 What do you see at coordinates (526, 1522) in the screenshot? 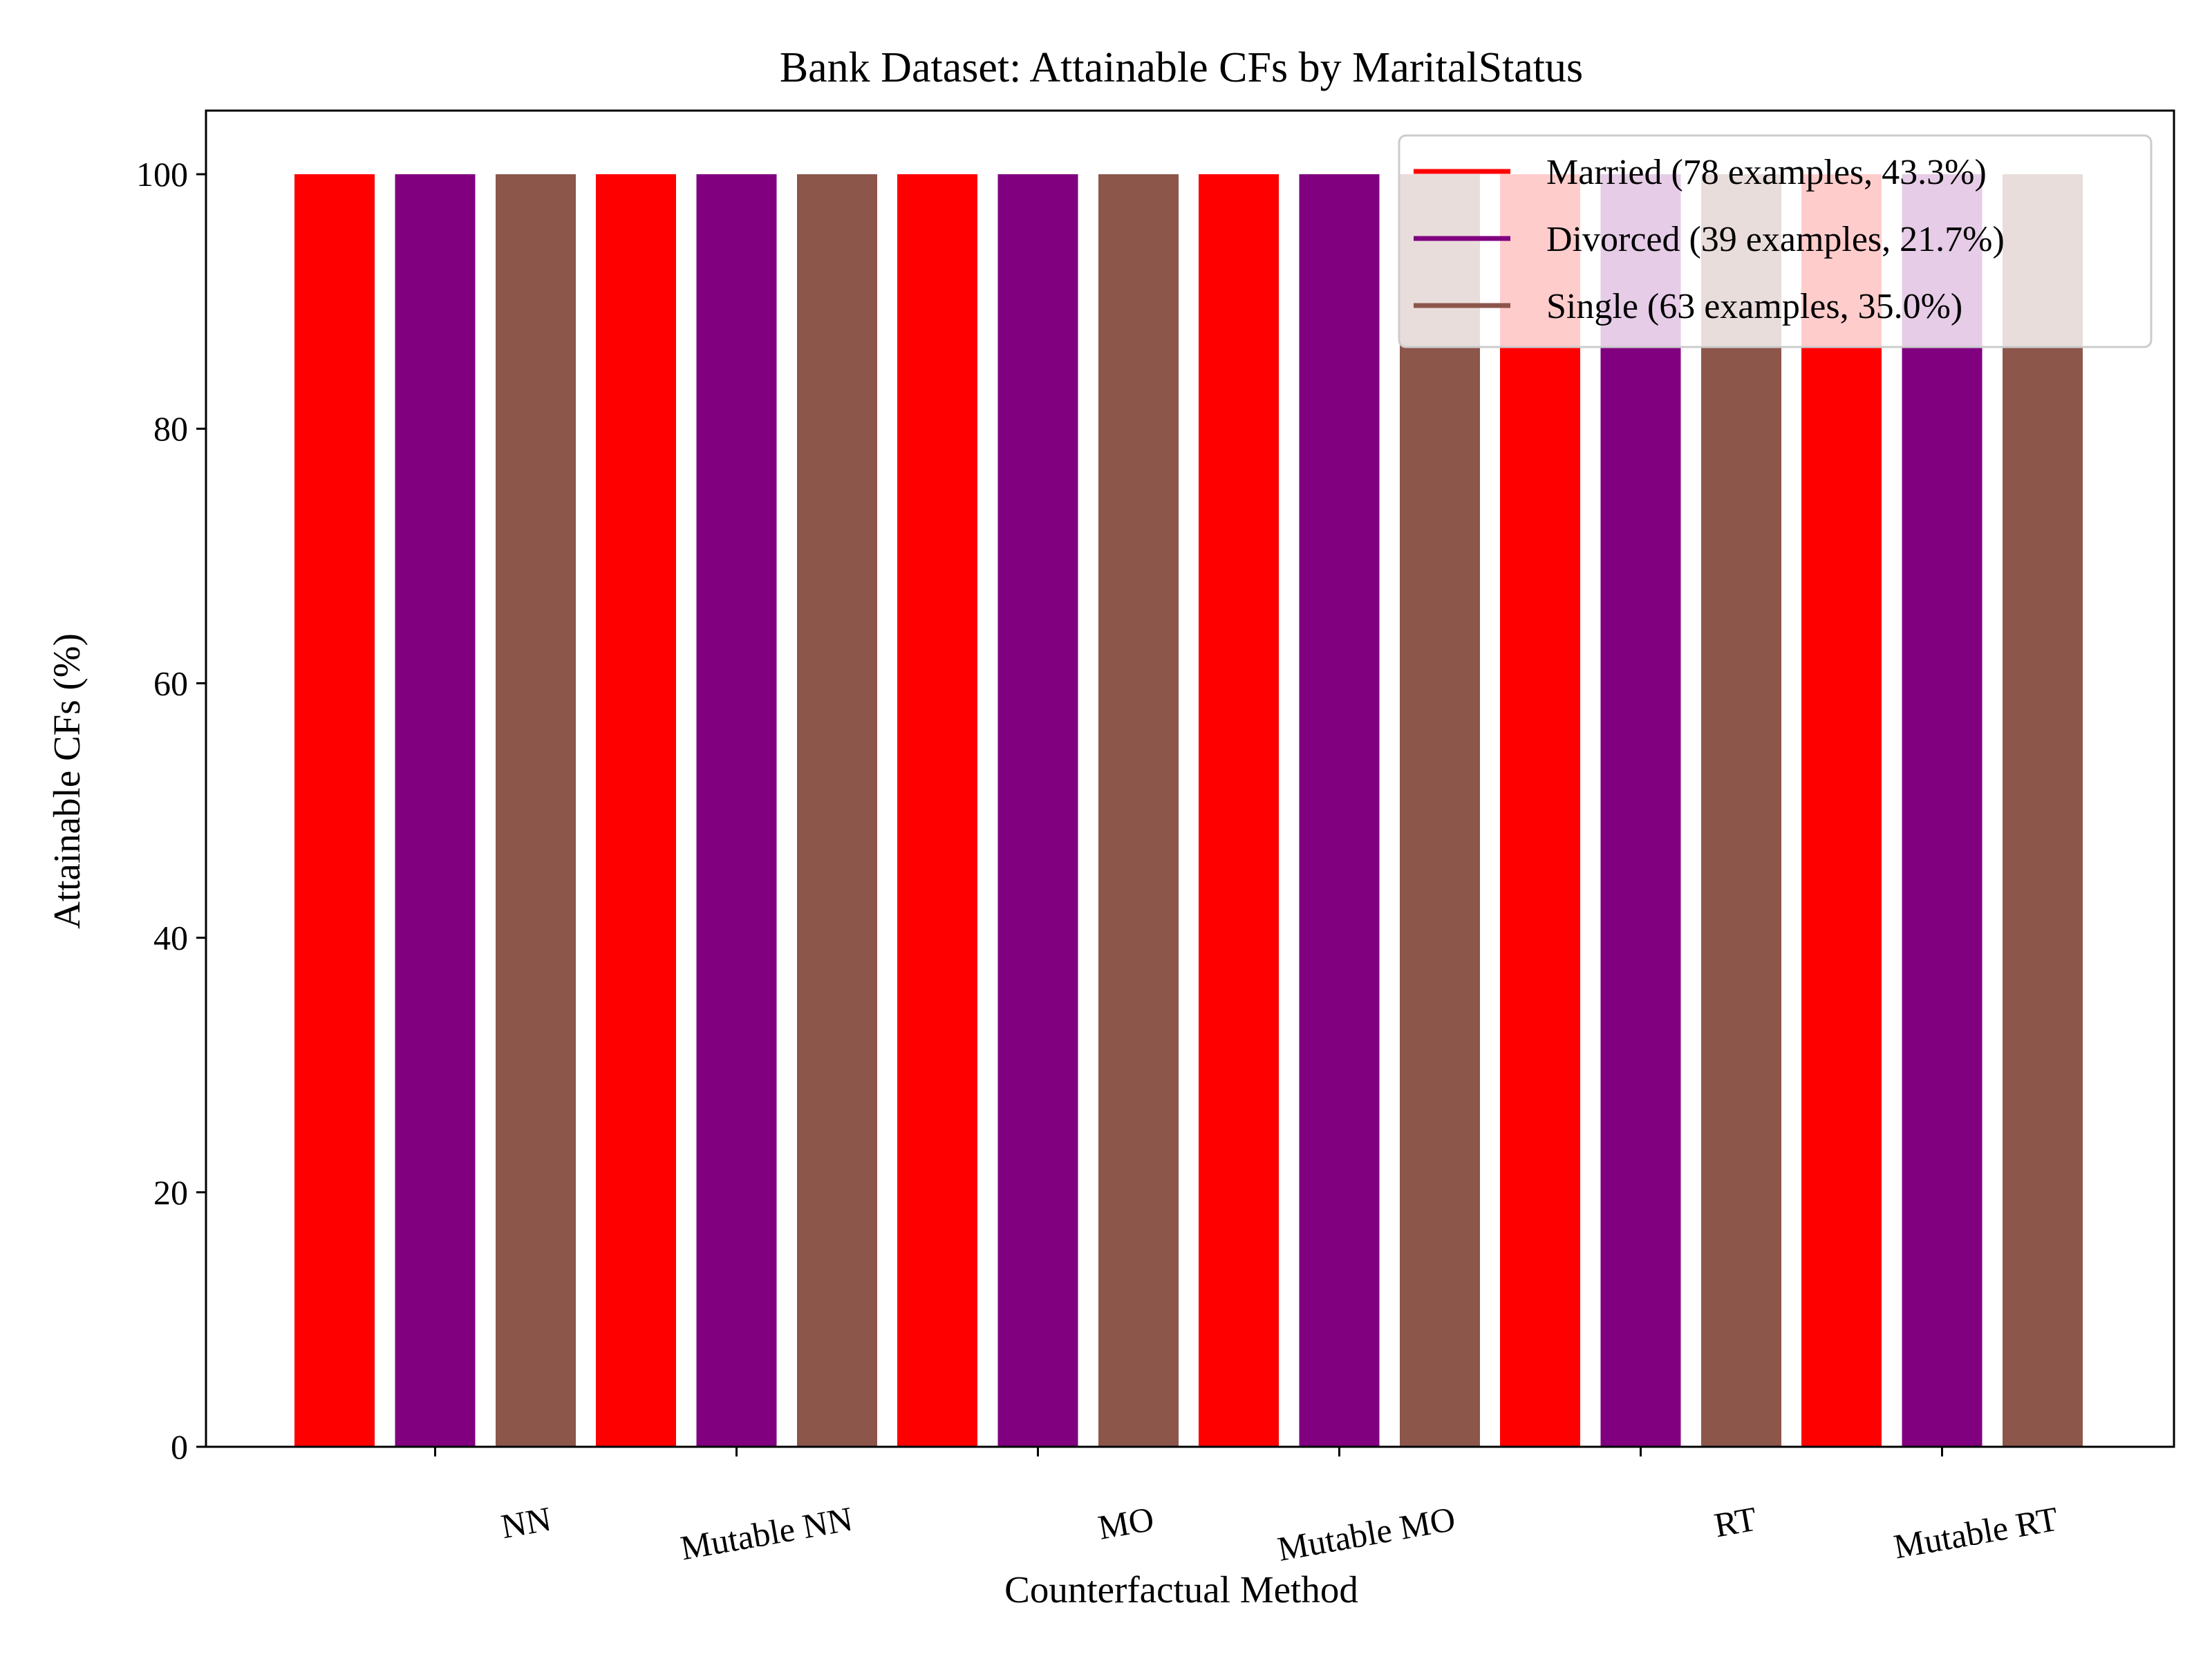
I see `x-tick-label: NN` at bounding box center [526, 1522].